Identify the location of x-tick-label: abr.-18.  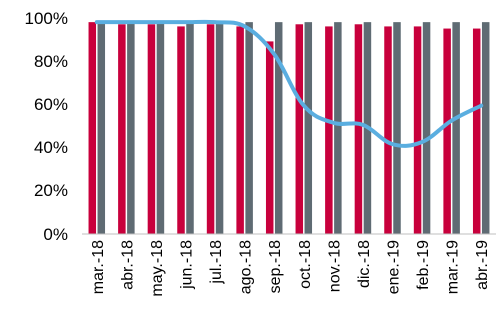
(127, 265).